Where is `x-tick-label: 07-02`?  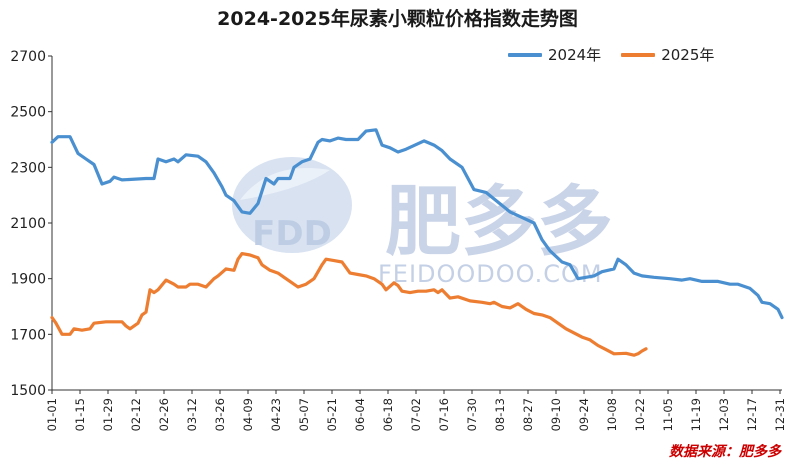 x-tick-label: 07-02 is located at coordinates (416, 414).